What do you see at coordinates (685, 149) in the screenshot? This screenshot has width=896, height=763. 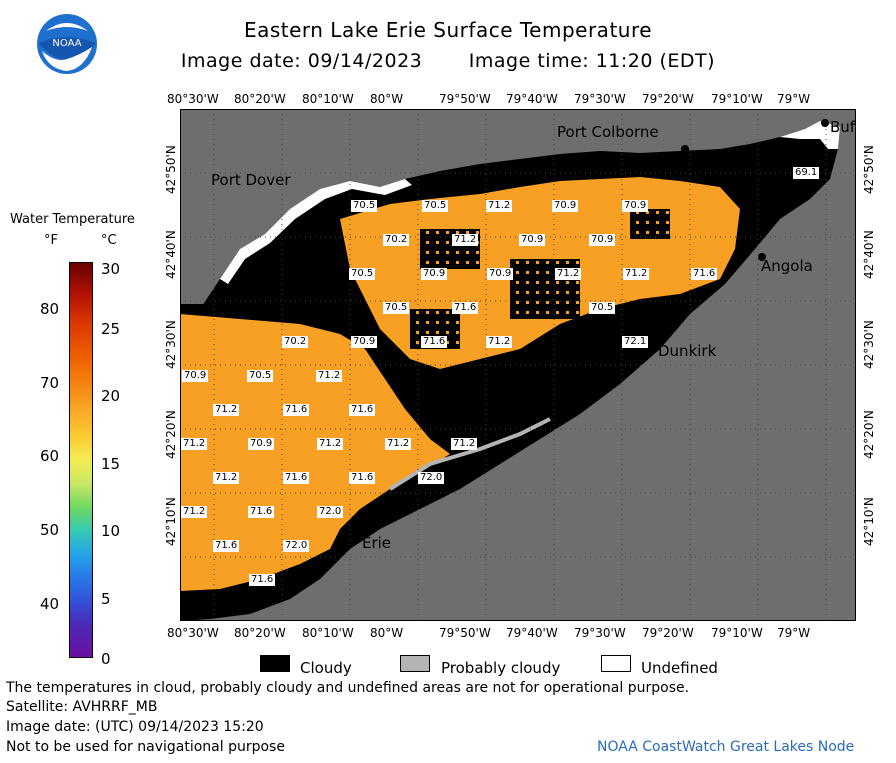 I see `port-colborne-marker` at bounding box center [685, 149].